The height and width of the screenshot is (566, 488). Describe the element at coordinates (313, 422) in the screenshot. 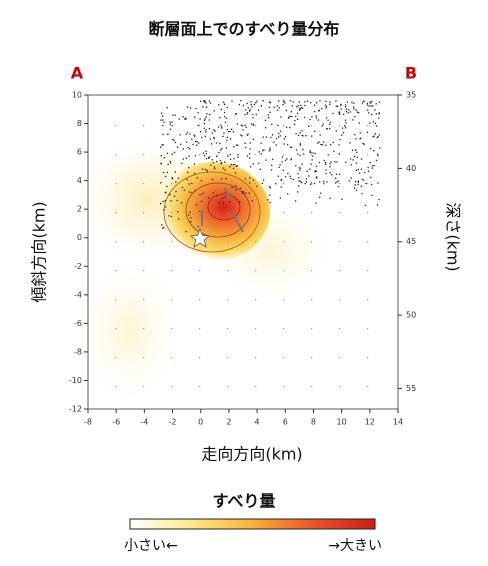

I see `x-tick-label: 8` at that location.